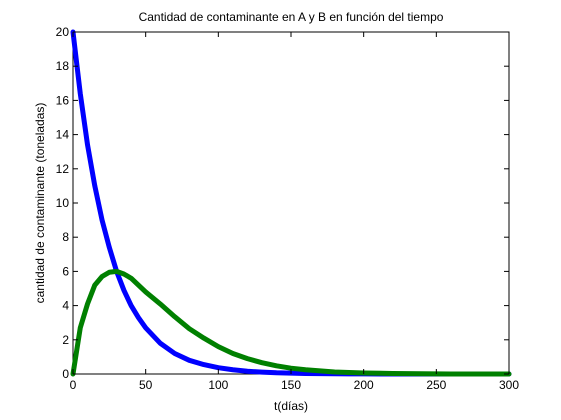 This screenshot has height=420, width=561. What do you see at coordinates (63, 100) in the screenshot?
I see `y-tick-label: 16` at bounding box center [63, 100].